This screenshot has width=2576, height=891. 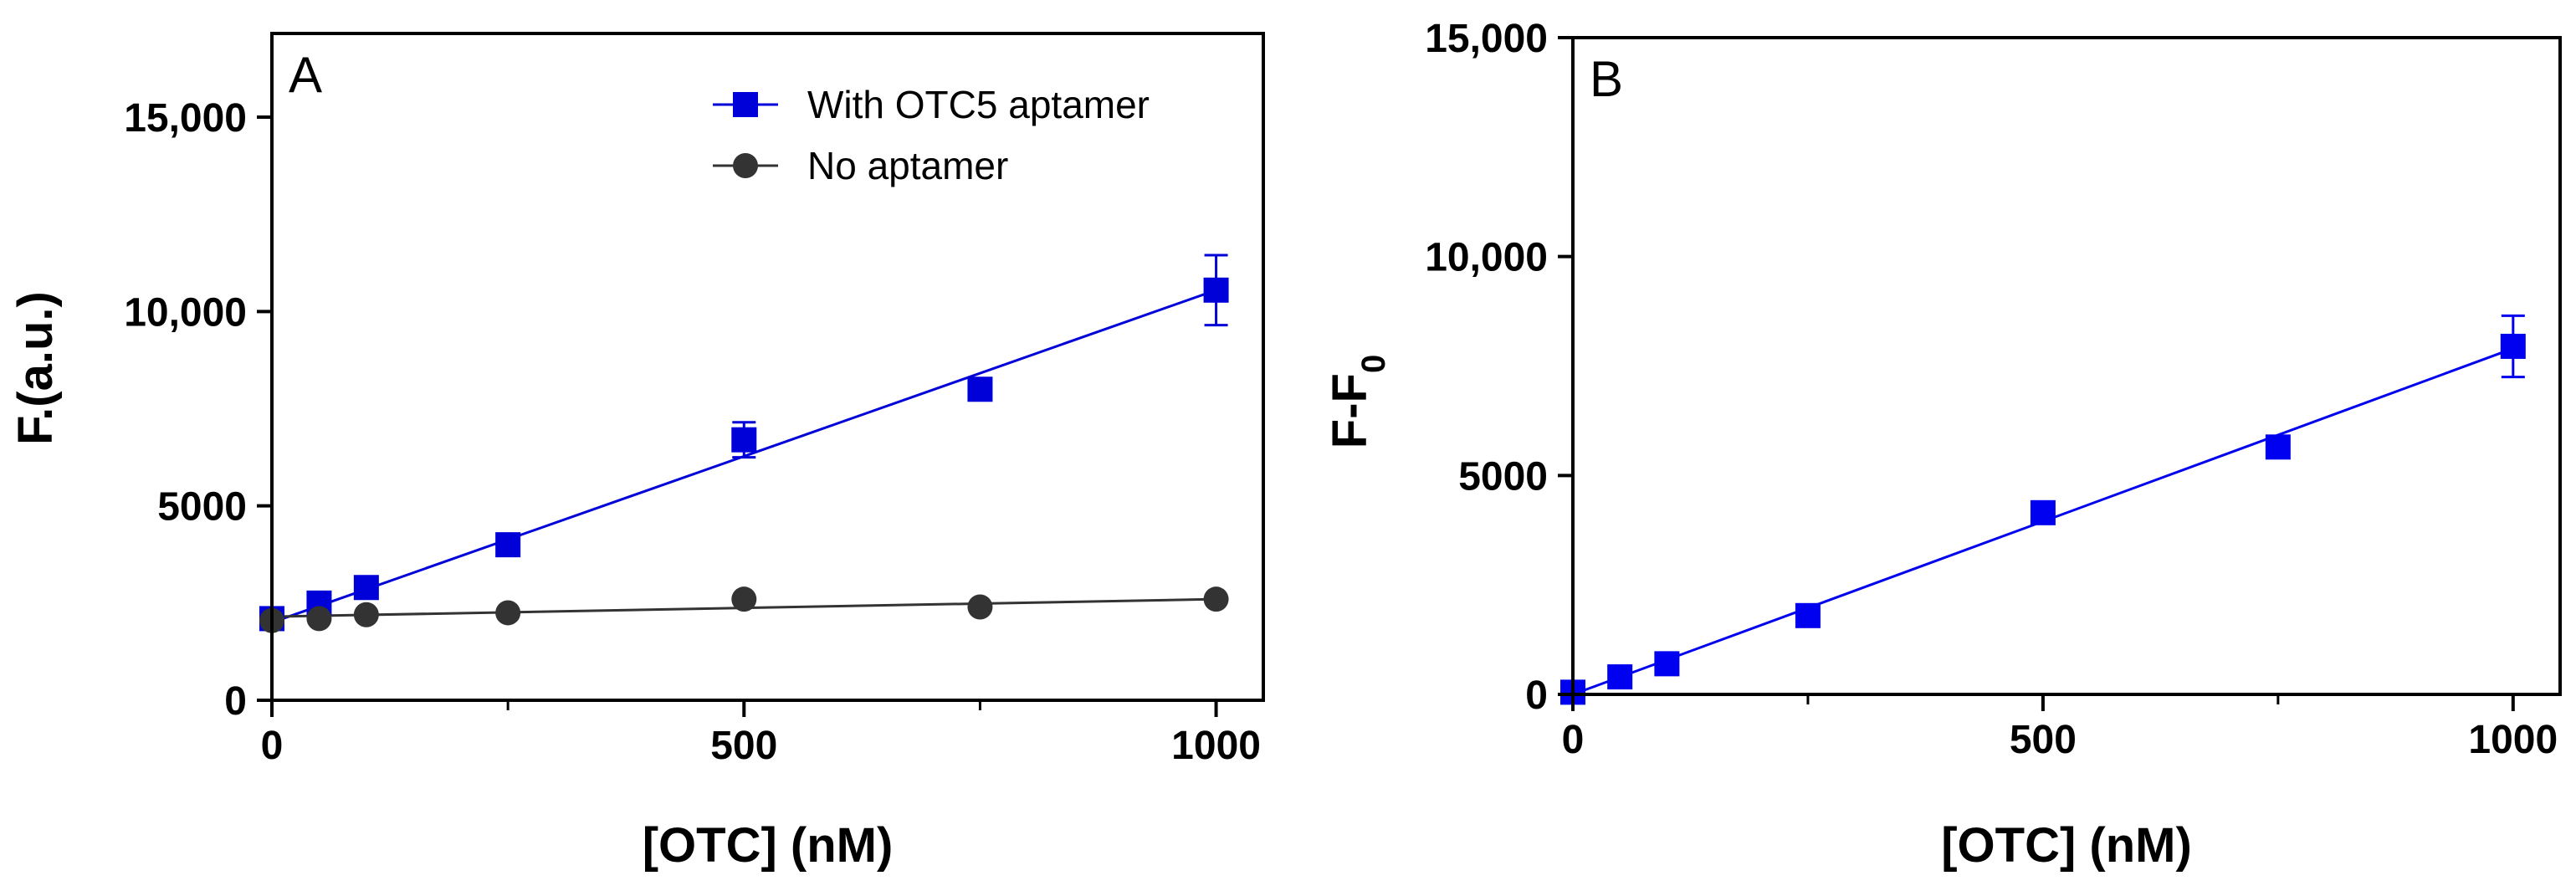 I want to click on legend-item-with-otc5-aptamer: With OTC5 aptamer, so click(x=932, y=104).